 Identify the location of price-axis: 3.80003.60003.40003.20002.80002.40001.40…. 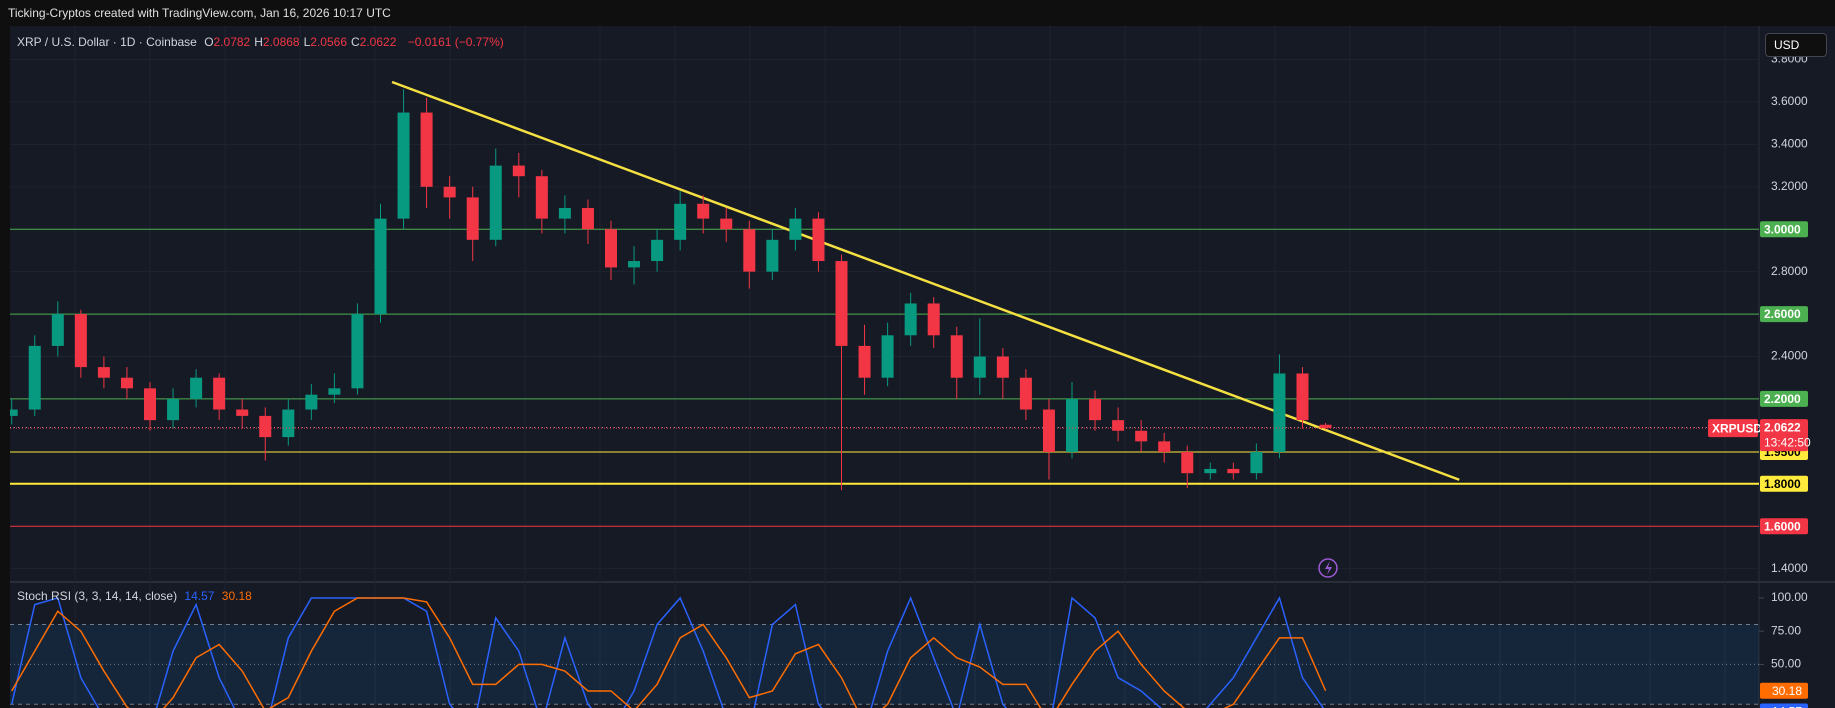
(1759, 380).